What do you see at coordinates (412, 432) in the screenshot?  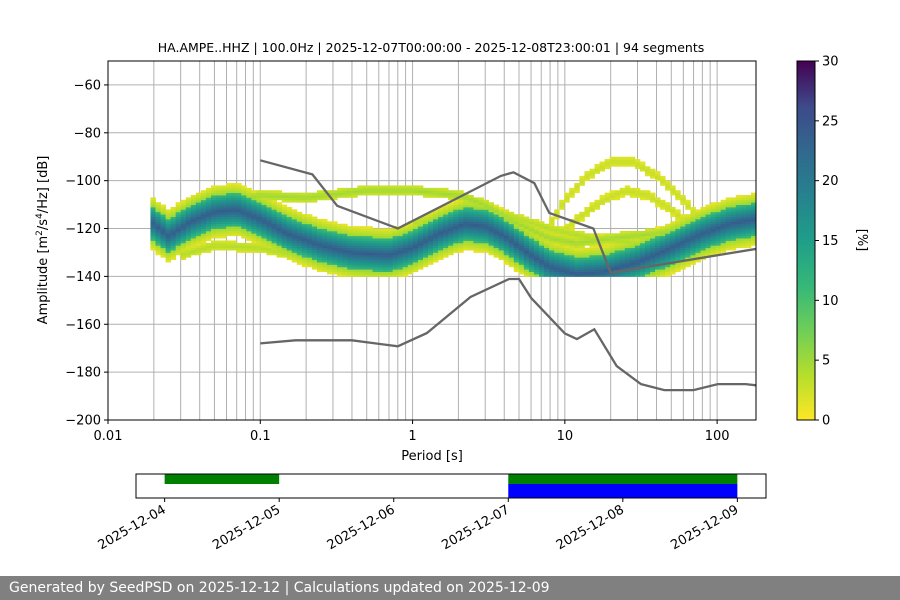 I see `x-axis-ticks: 0.01 0.1 1 10 100` at bounding box center [412, 432].